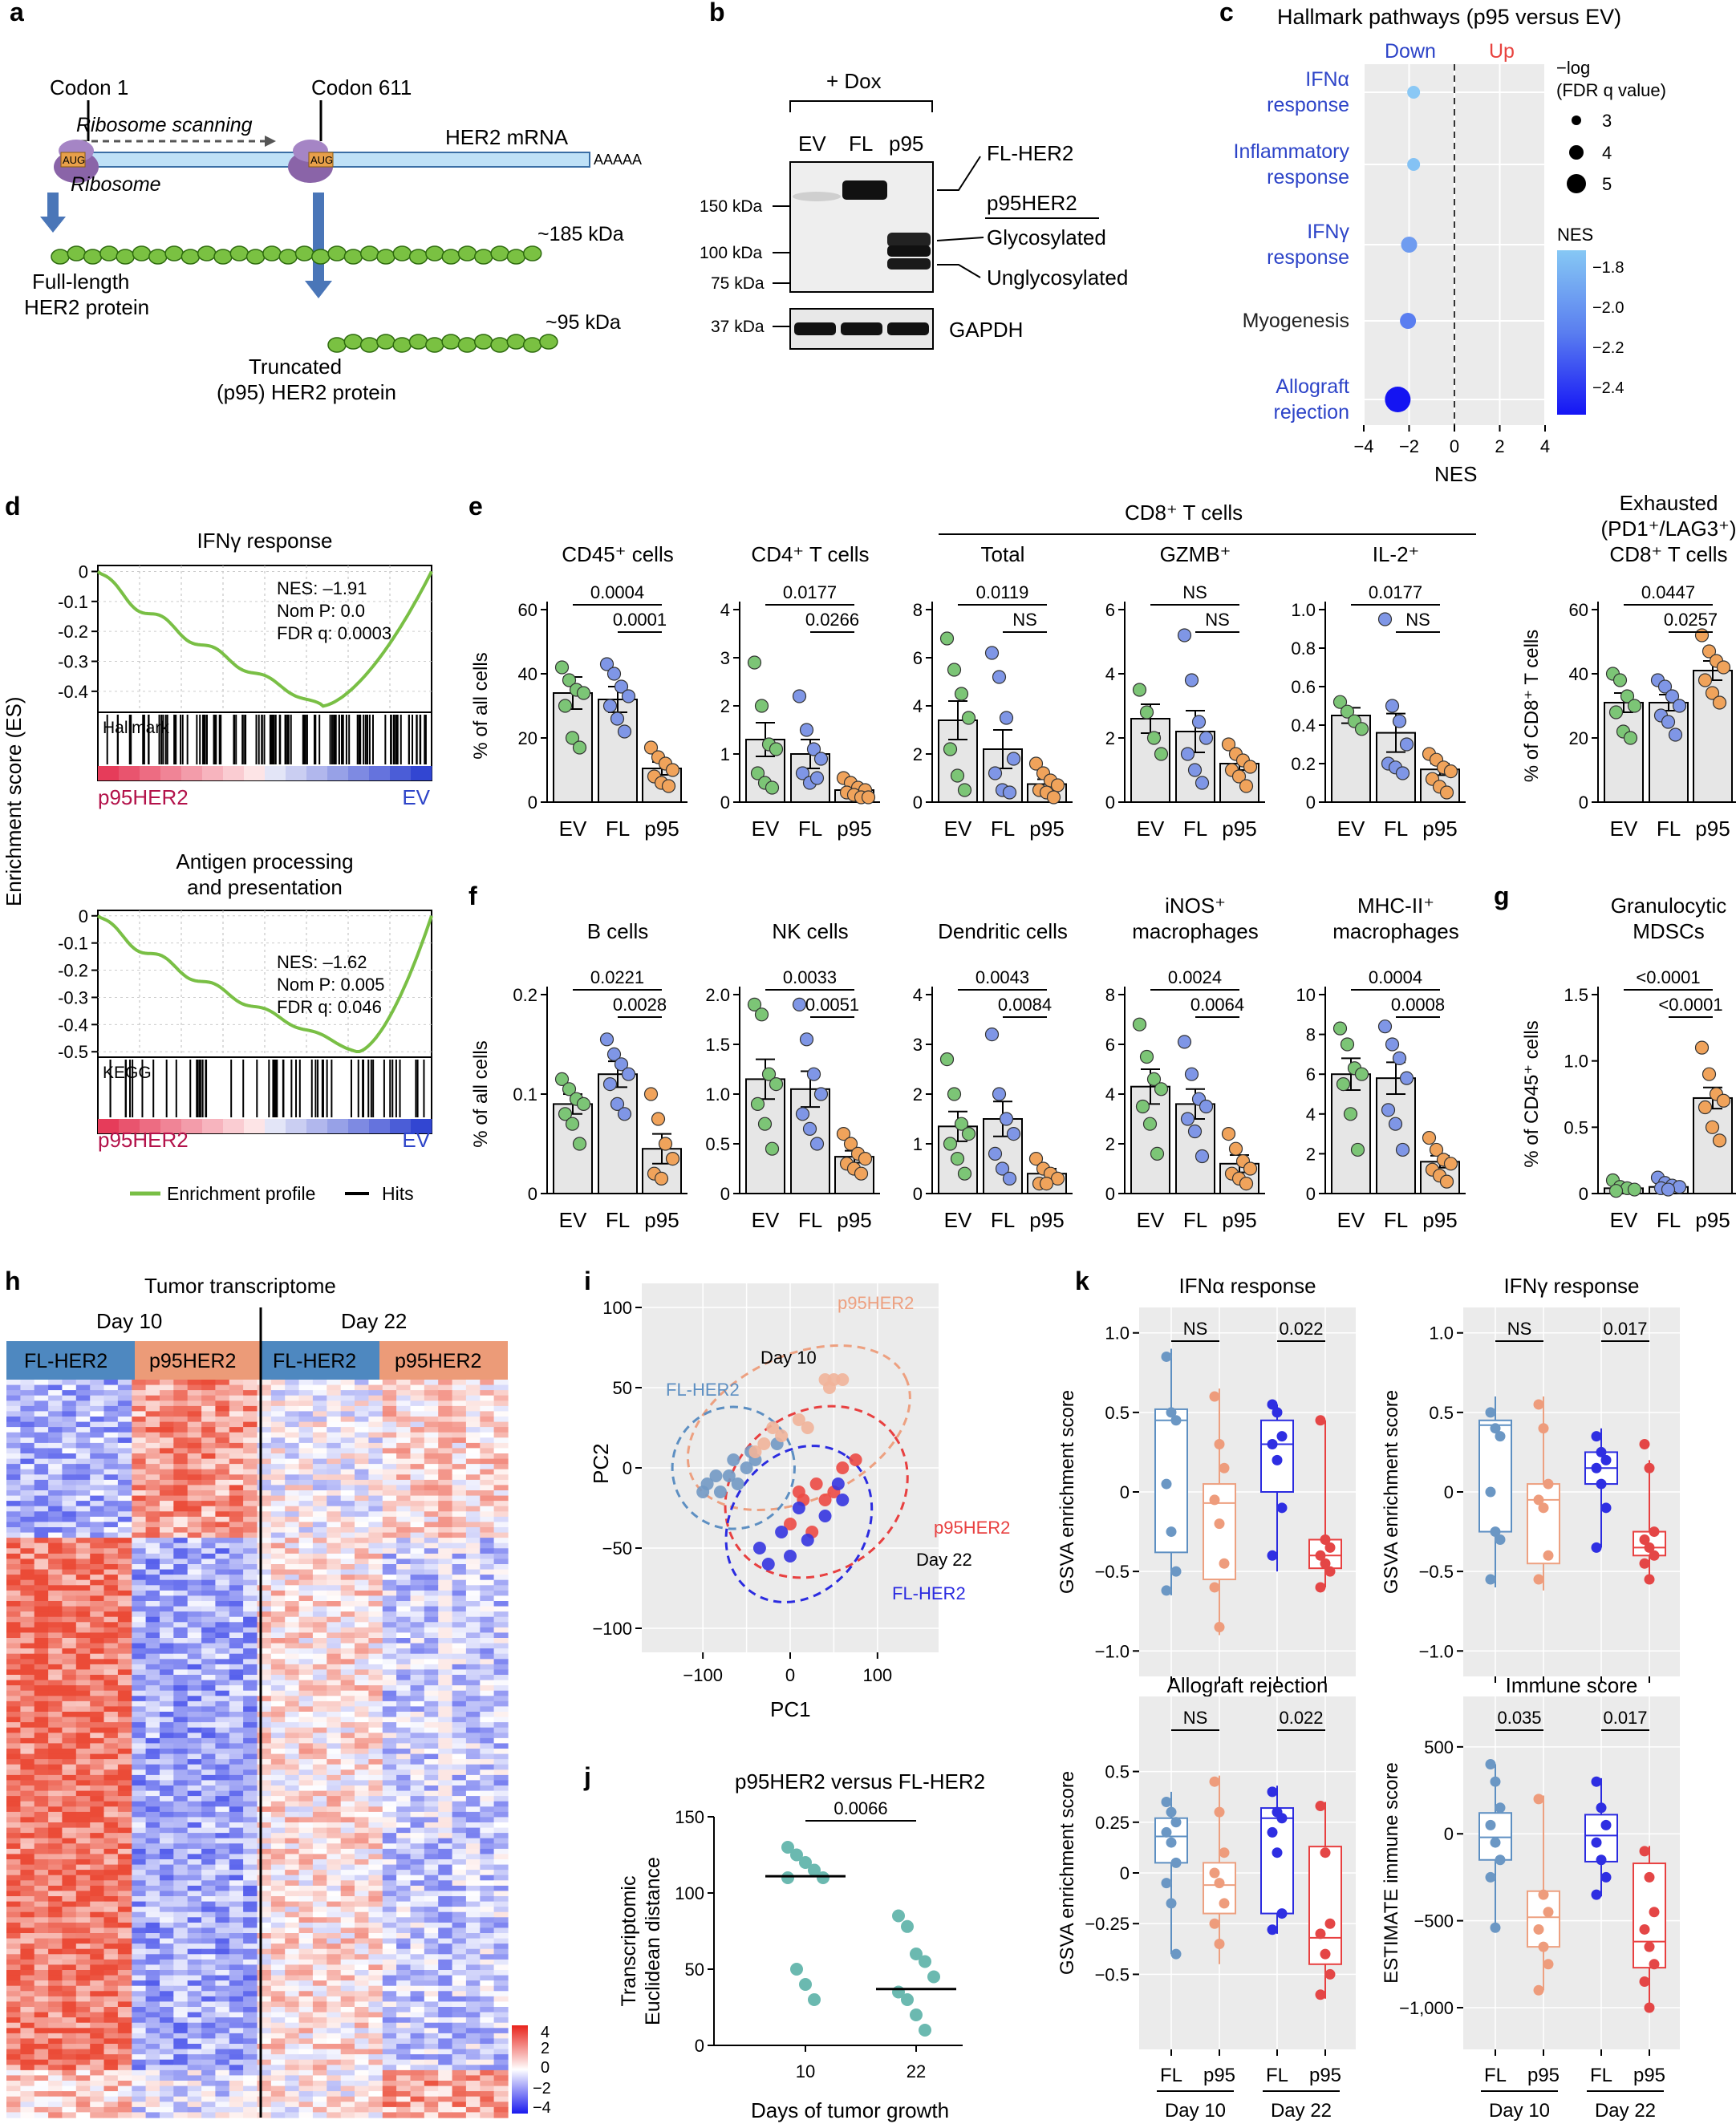 The width and height of the screenshot is (1736, 2128). What do you see at coordinates (1025, 620) in the screenshot?
I see `p-value: NS` at bounding box center [1025, 620].